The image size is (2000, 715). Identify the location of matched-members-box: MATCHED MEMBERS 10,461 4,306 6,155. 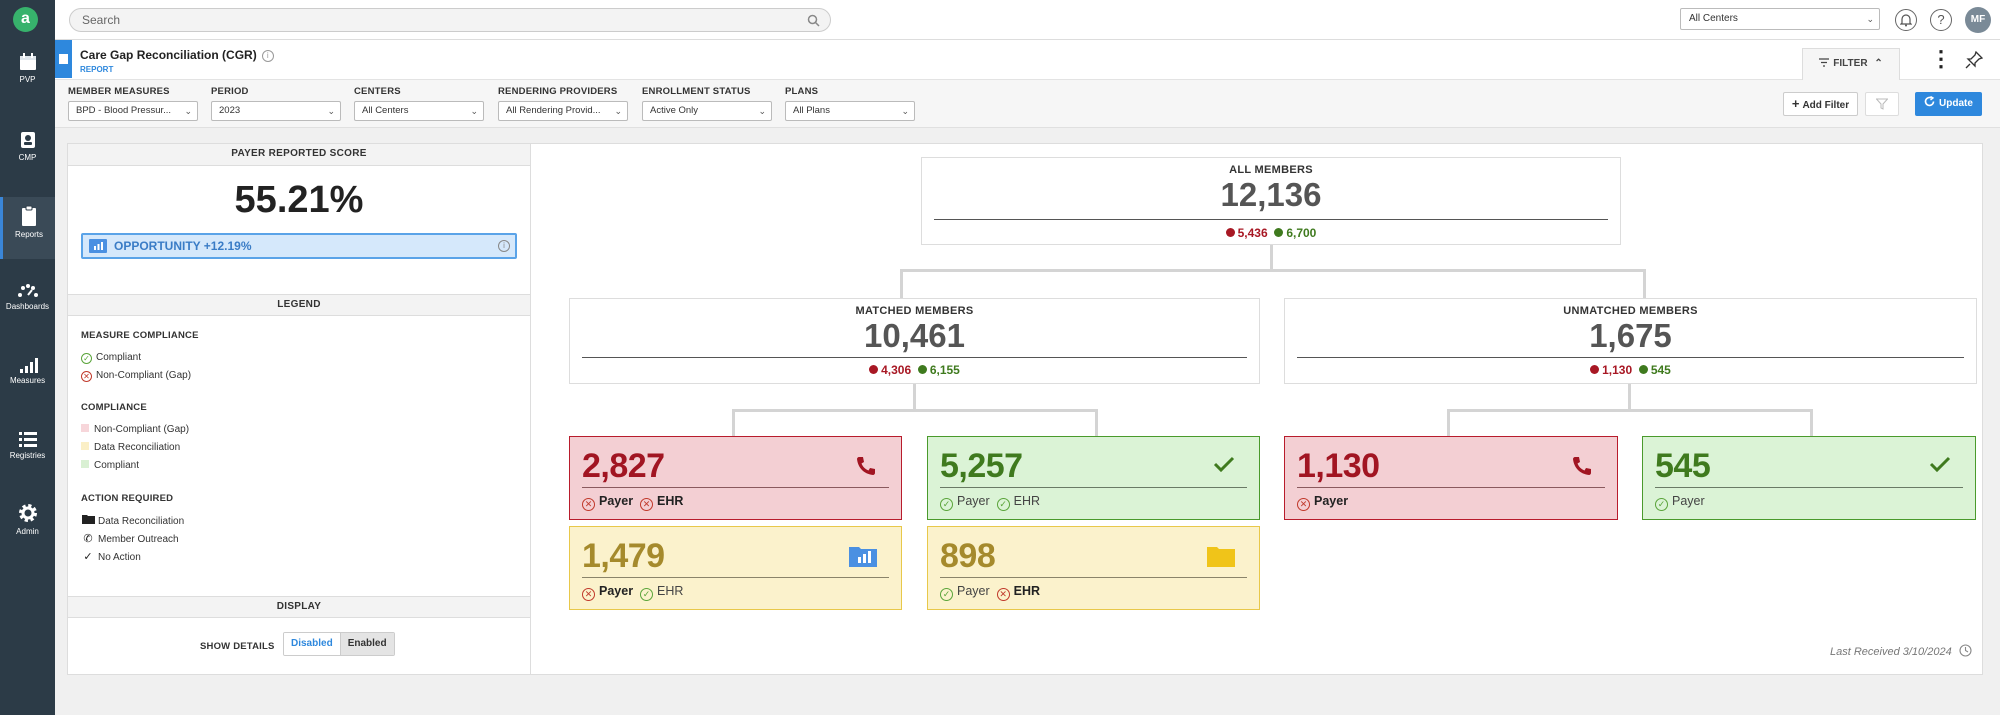
(914, 341).